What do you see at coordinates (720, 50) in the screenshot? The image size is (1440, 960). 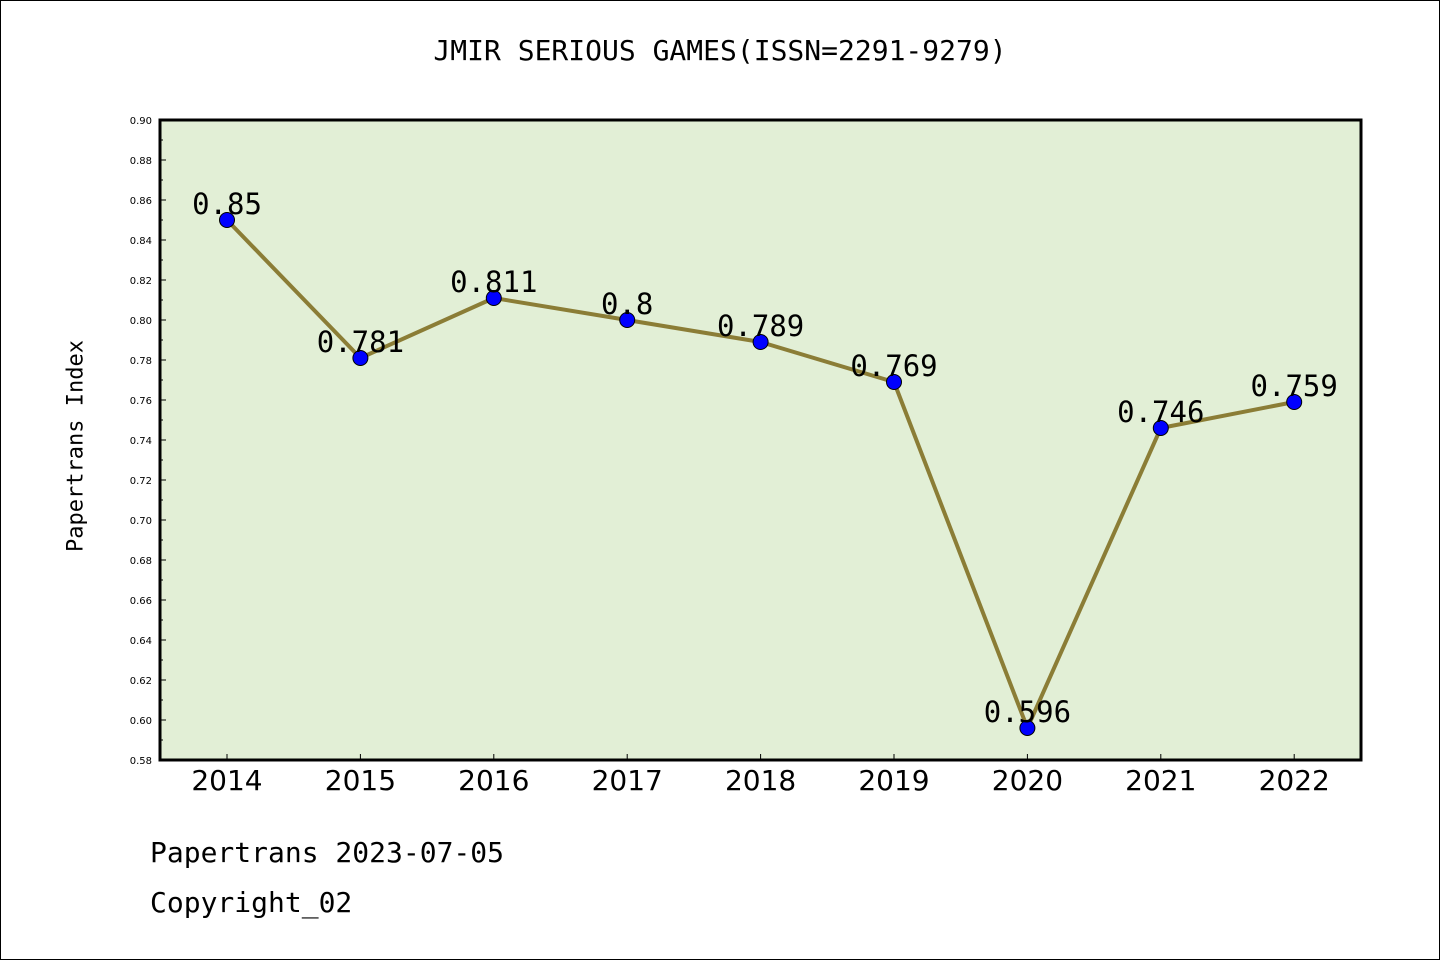 I see `chart-title: JMIR SERIOUS GAMES(ISSN=2291-9279)` at bounding box center [720, 50].